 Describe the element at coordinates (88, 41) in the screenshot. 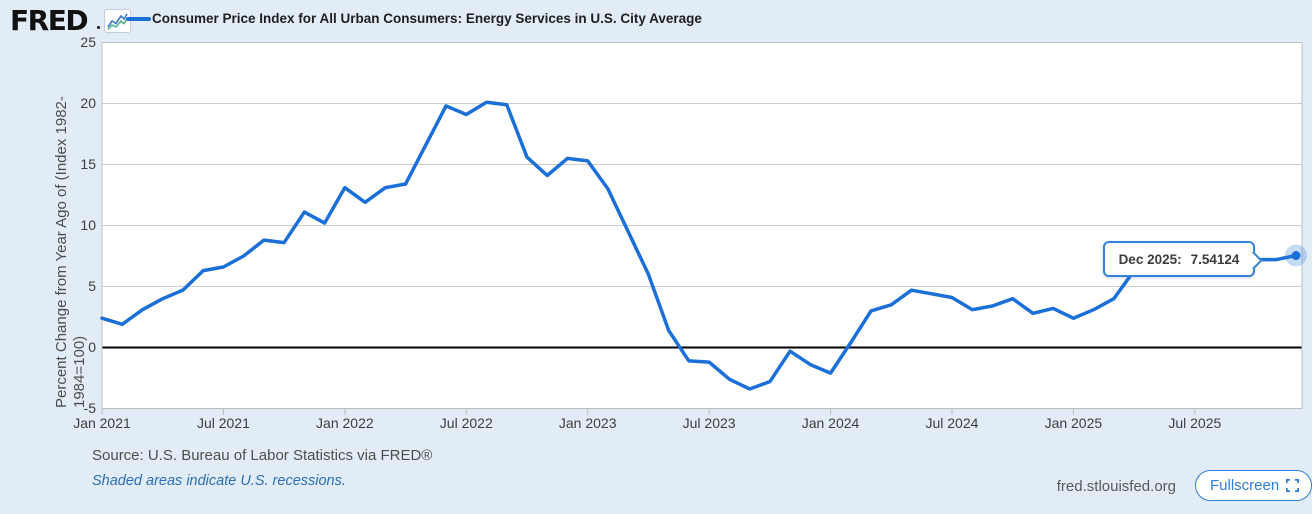

I see `y-tick-label: 25` at that location.